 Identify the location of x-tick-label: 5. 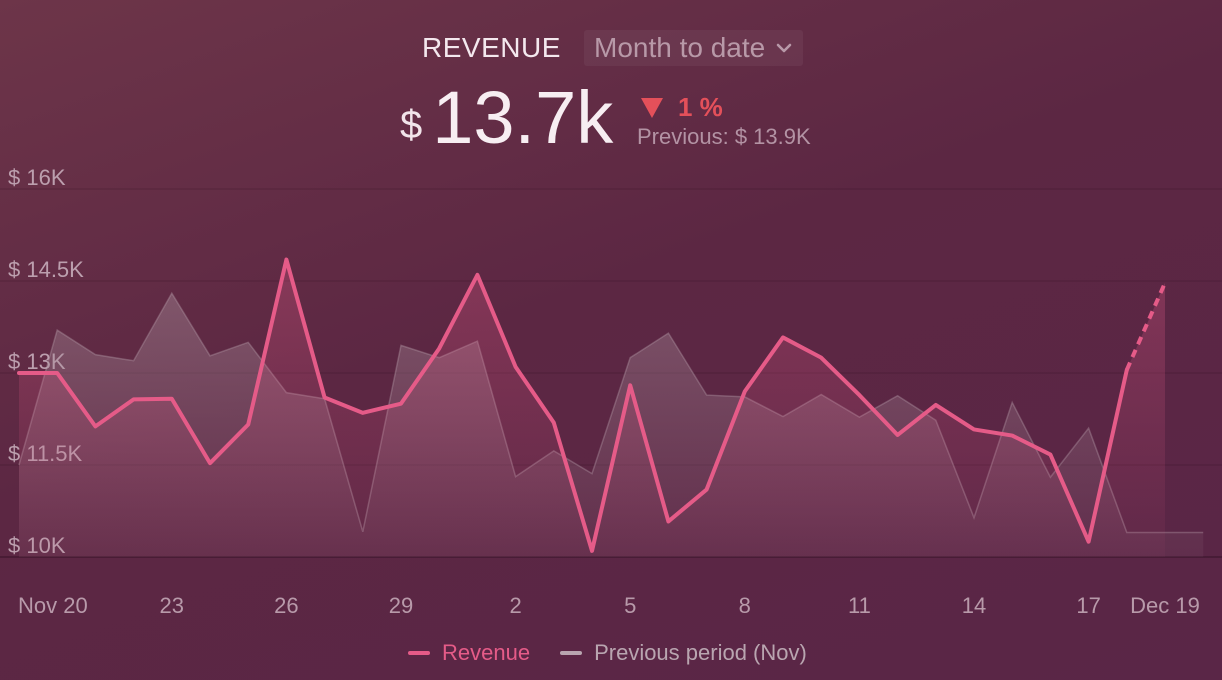
(630, 605).